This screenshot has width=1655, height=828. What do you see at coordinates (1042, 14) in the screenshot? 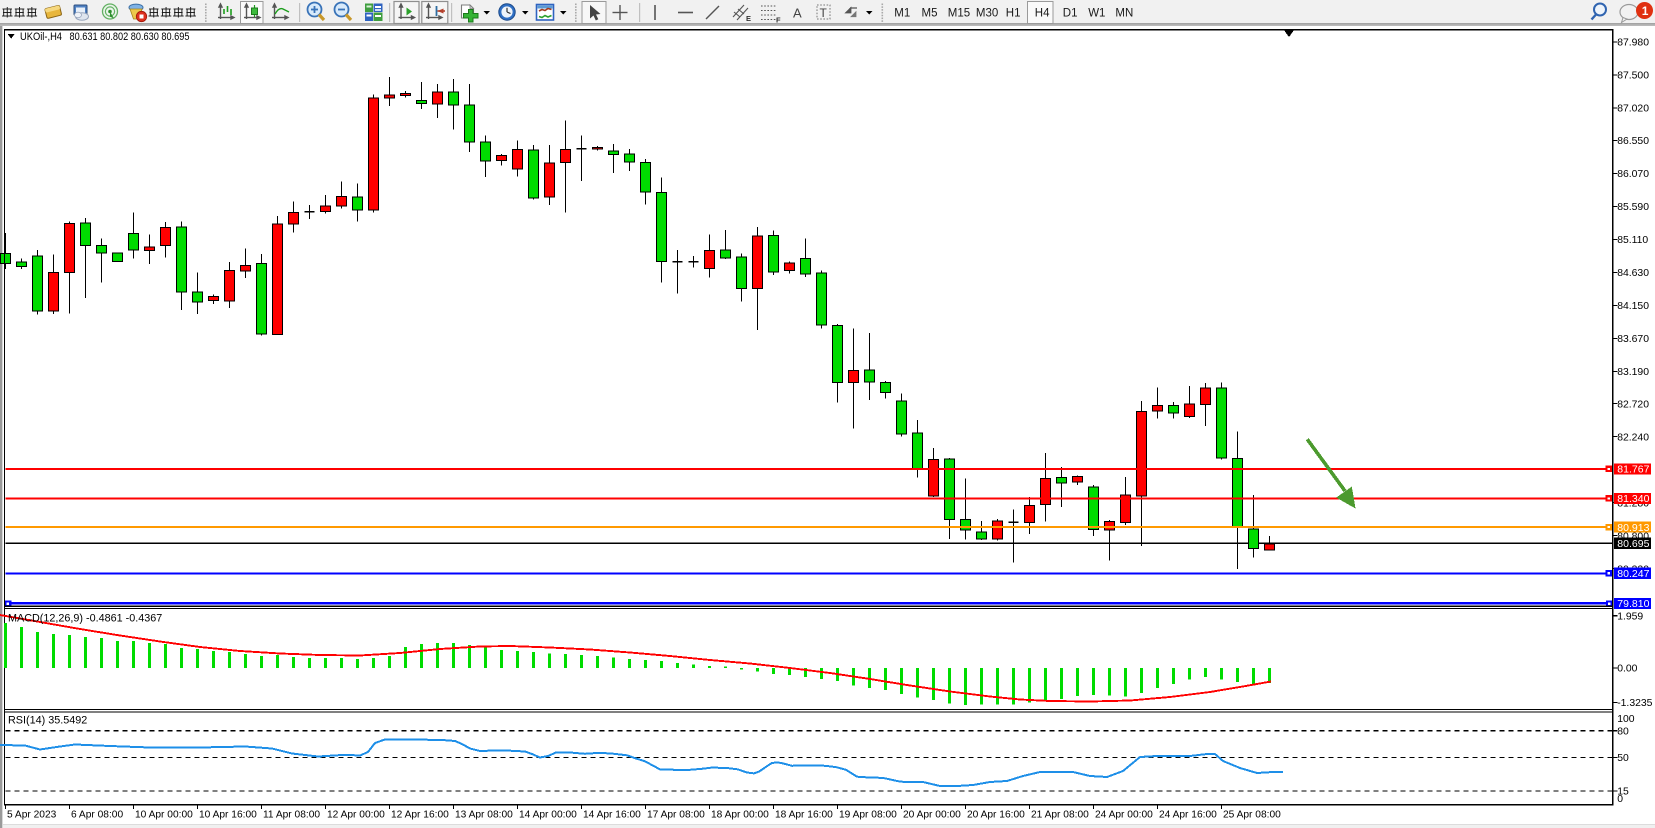
I see `svg-text: H4` at bounding box center [1042, 14].